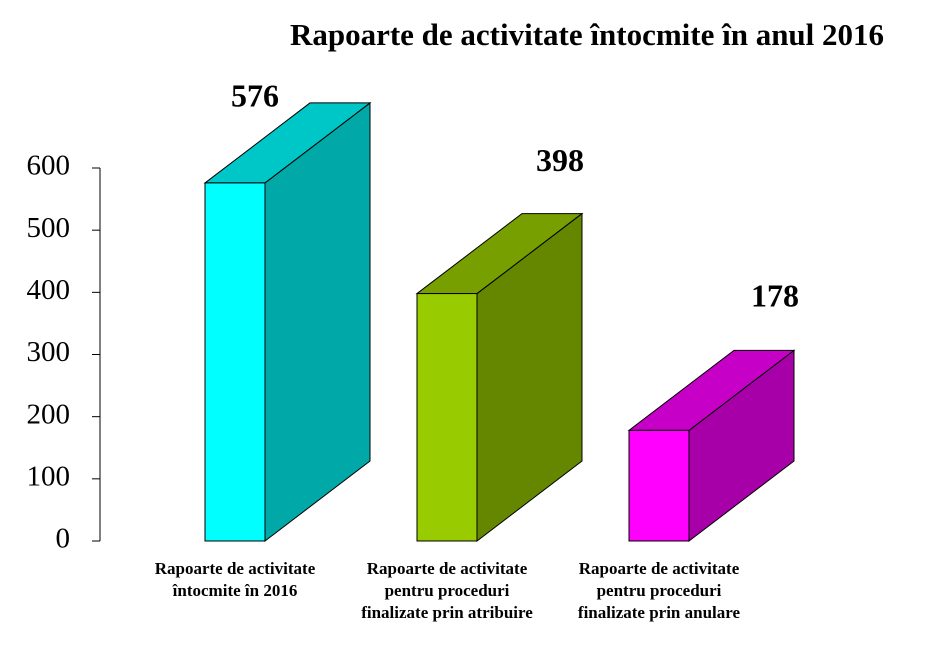 The width and height of the screenshot is (946, 662). I want to click on y-tick-label: 300, so click(49, 352).